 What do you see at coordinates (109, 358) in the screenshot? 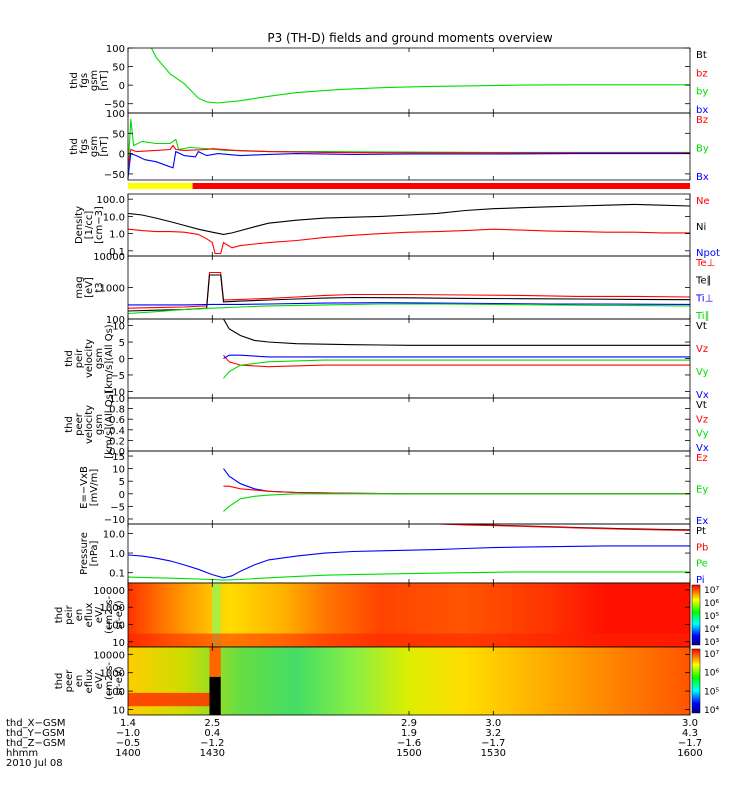
I see `y-axis-label-line: [km/s](All Qs)` at bounding box center [109, 358].